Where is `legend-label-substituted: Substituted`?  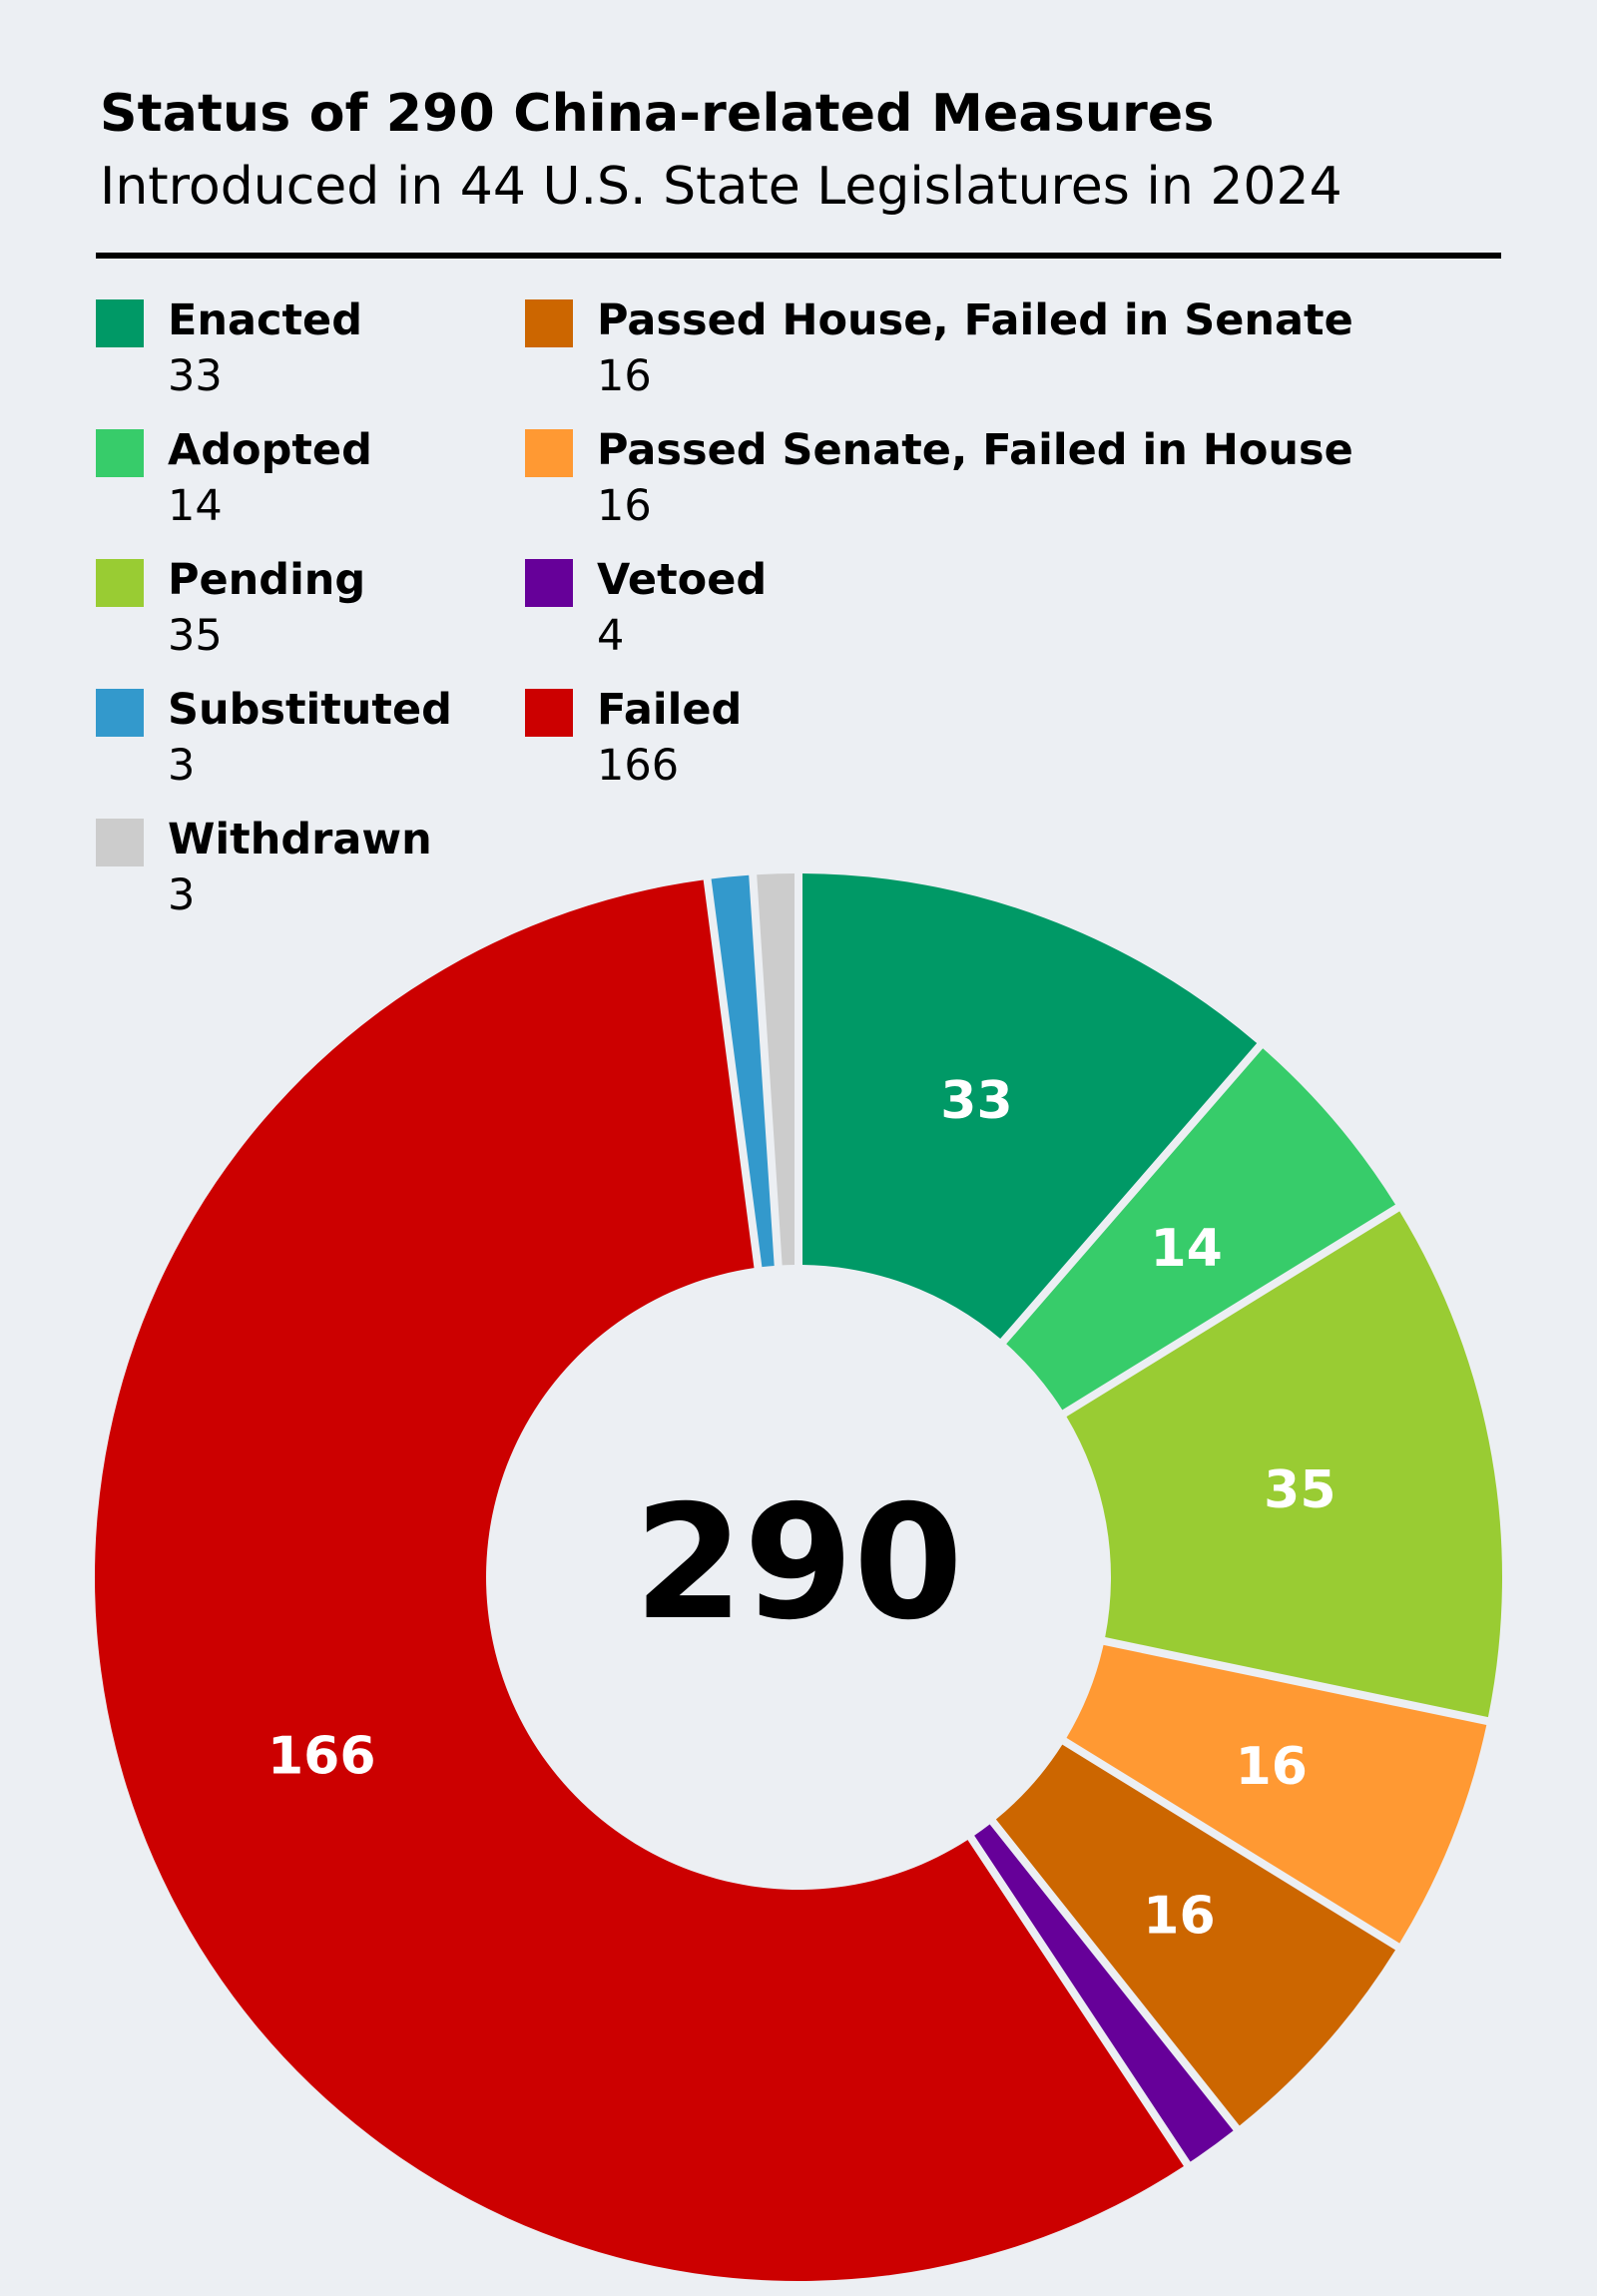
legend-label-substituted: Substituted is located at coordinates (310, 710).